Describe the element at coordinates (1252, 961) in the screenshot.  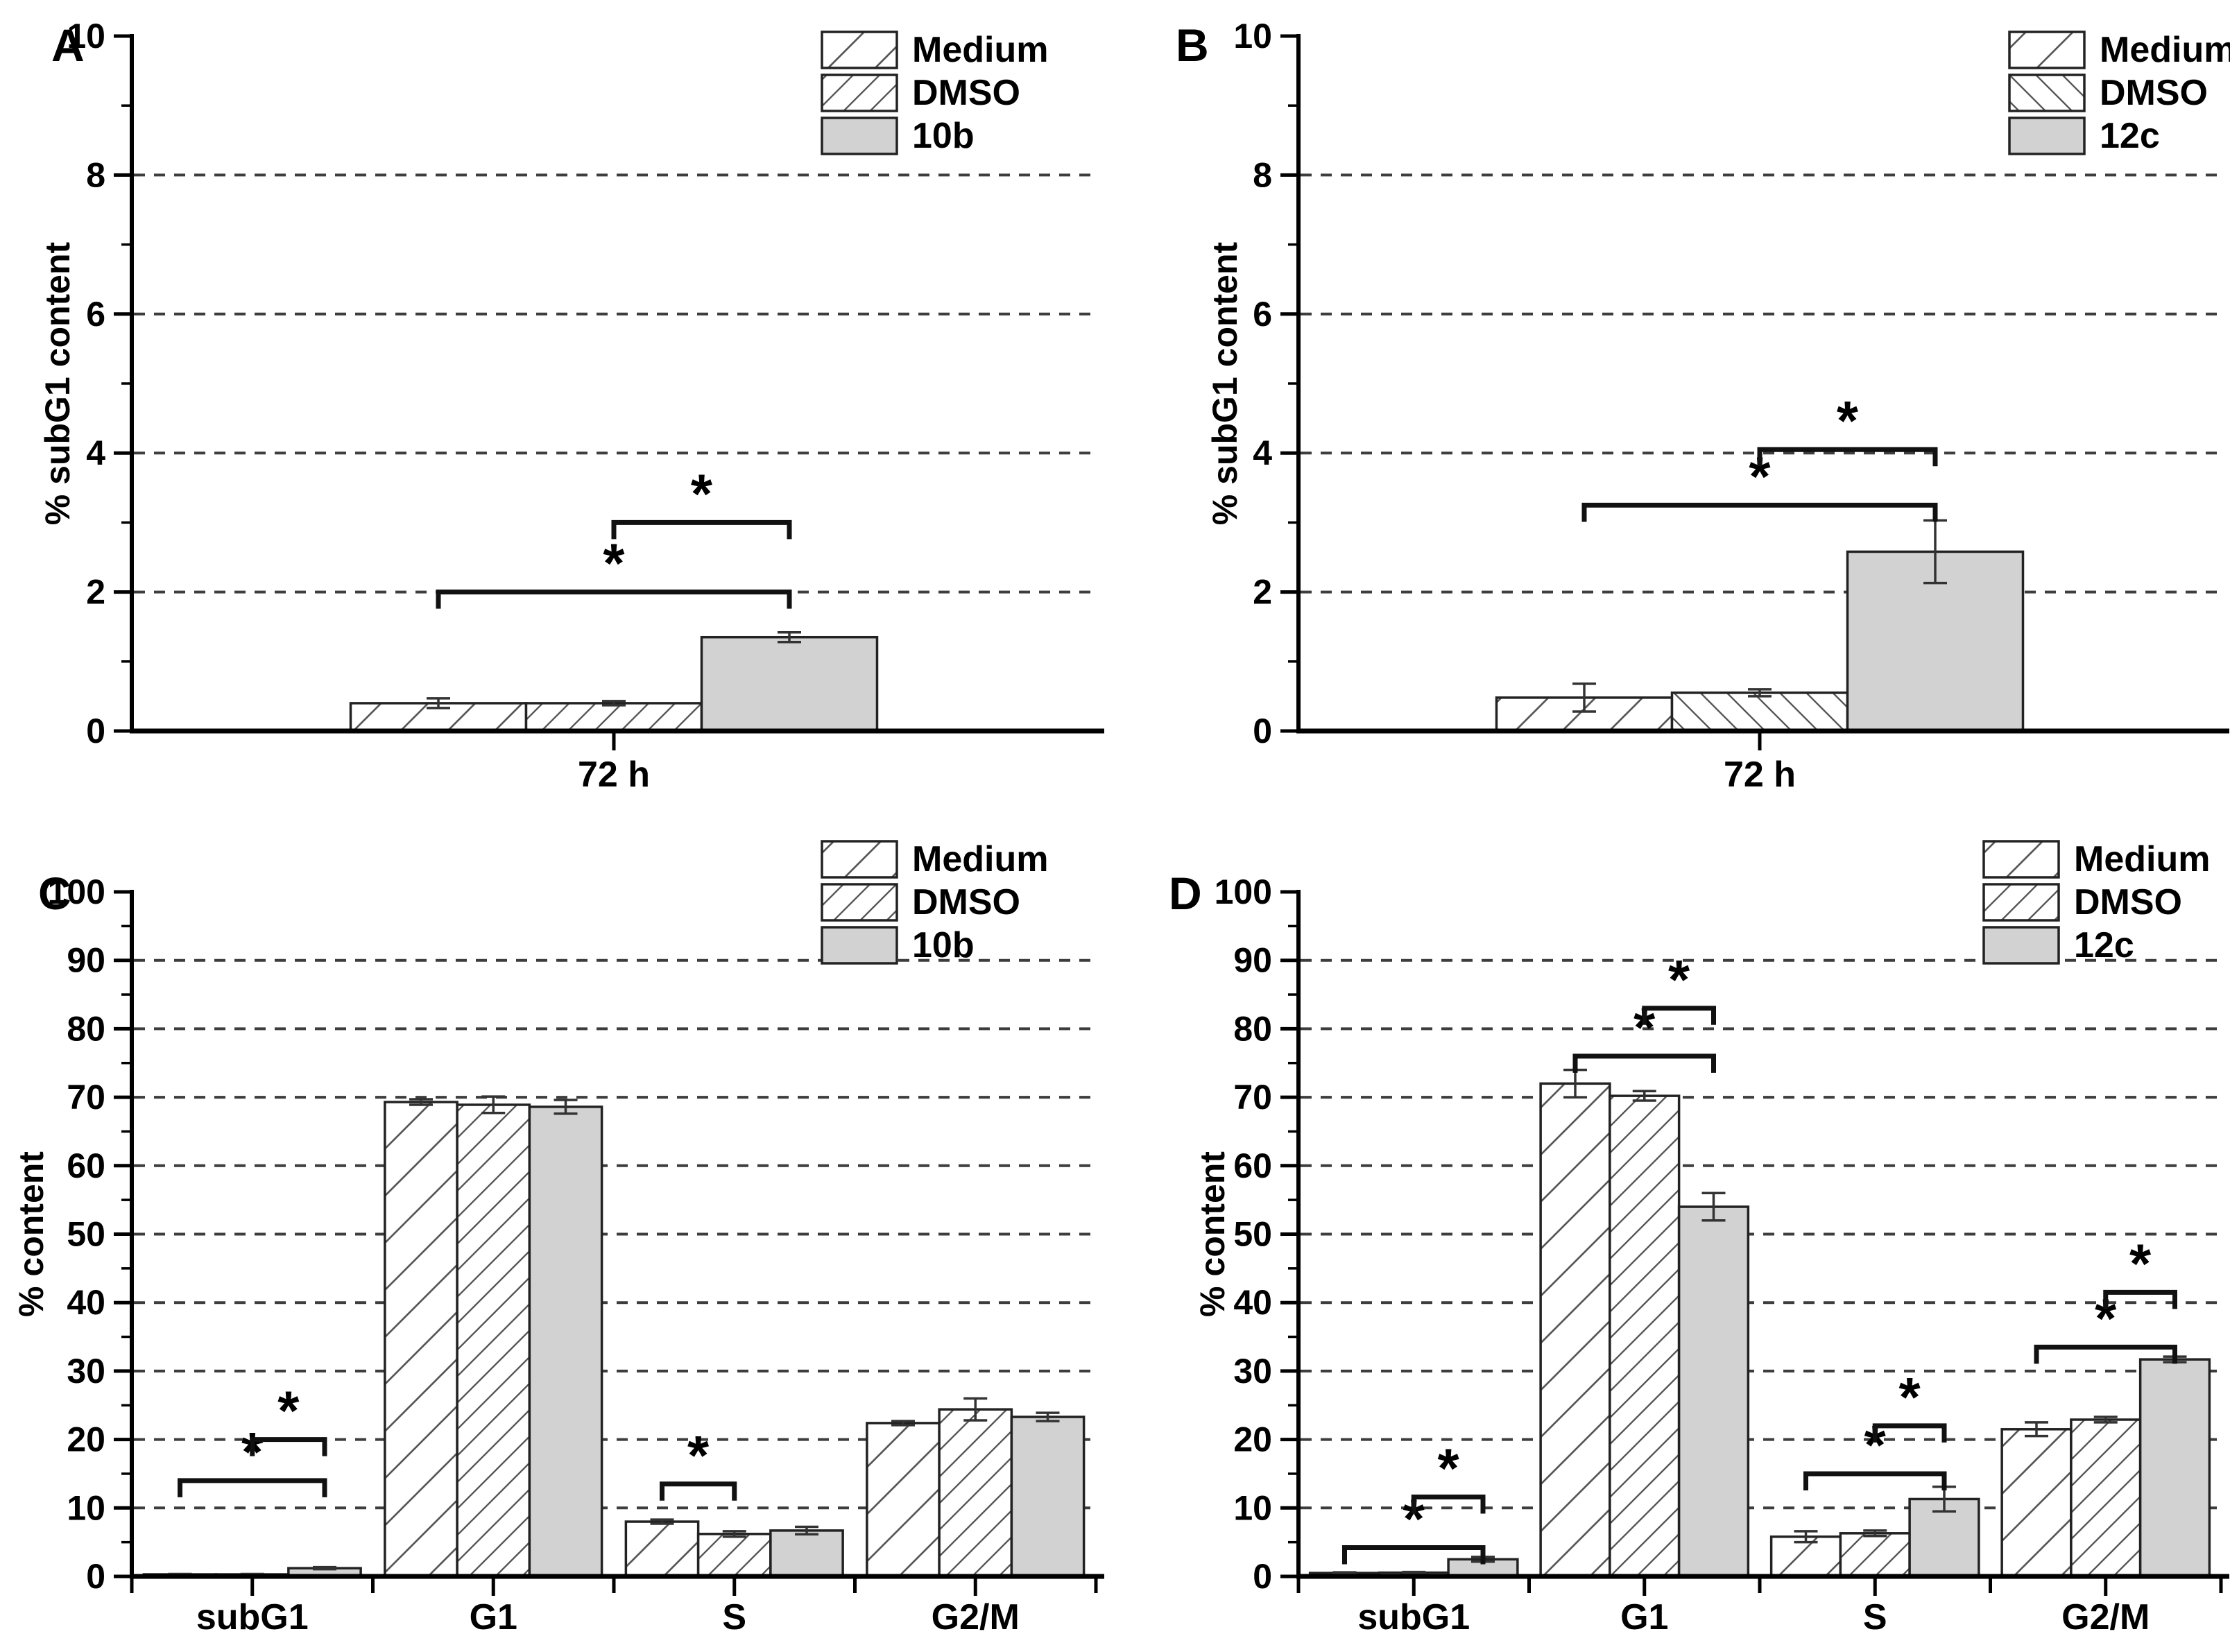
I see `y-tick-label-90: 90` at that location.